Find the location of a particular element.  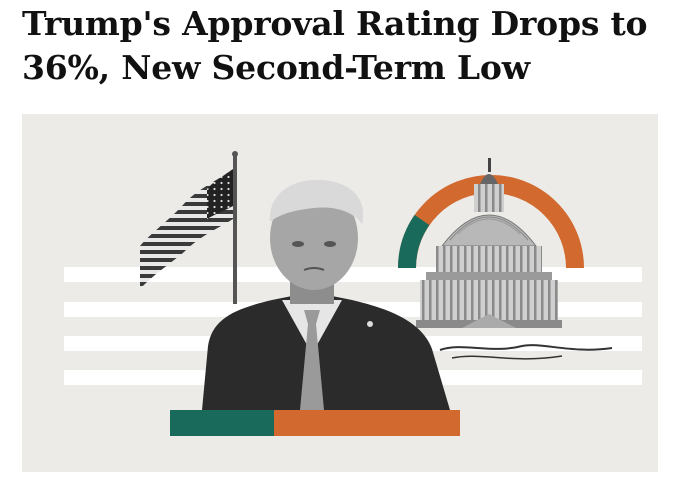

approval-bar is located at coordinates (315, 423).